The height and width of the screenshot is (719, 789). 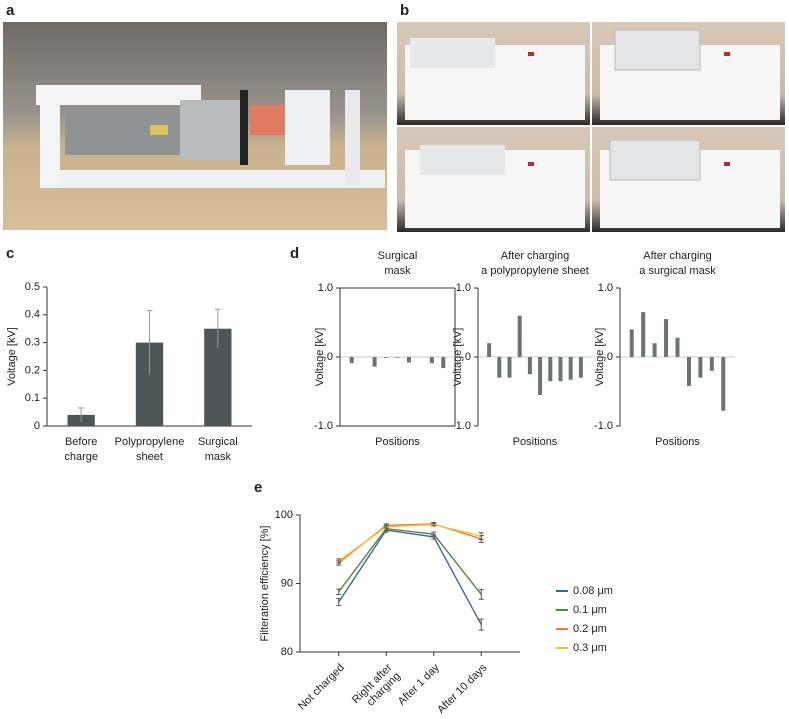 What do you see at coordinates (81, 457) in the screenshot?
I see `x-tick-label: charge` at bounding box center [81, 457].